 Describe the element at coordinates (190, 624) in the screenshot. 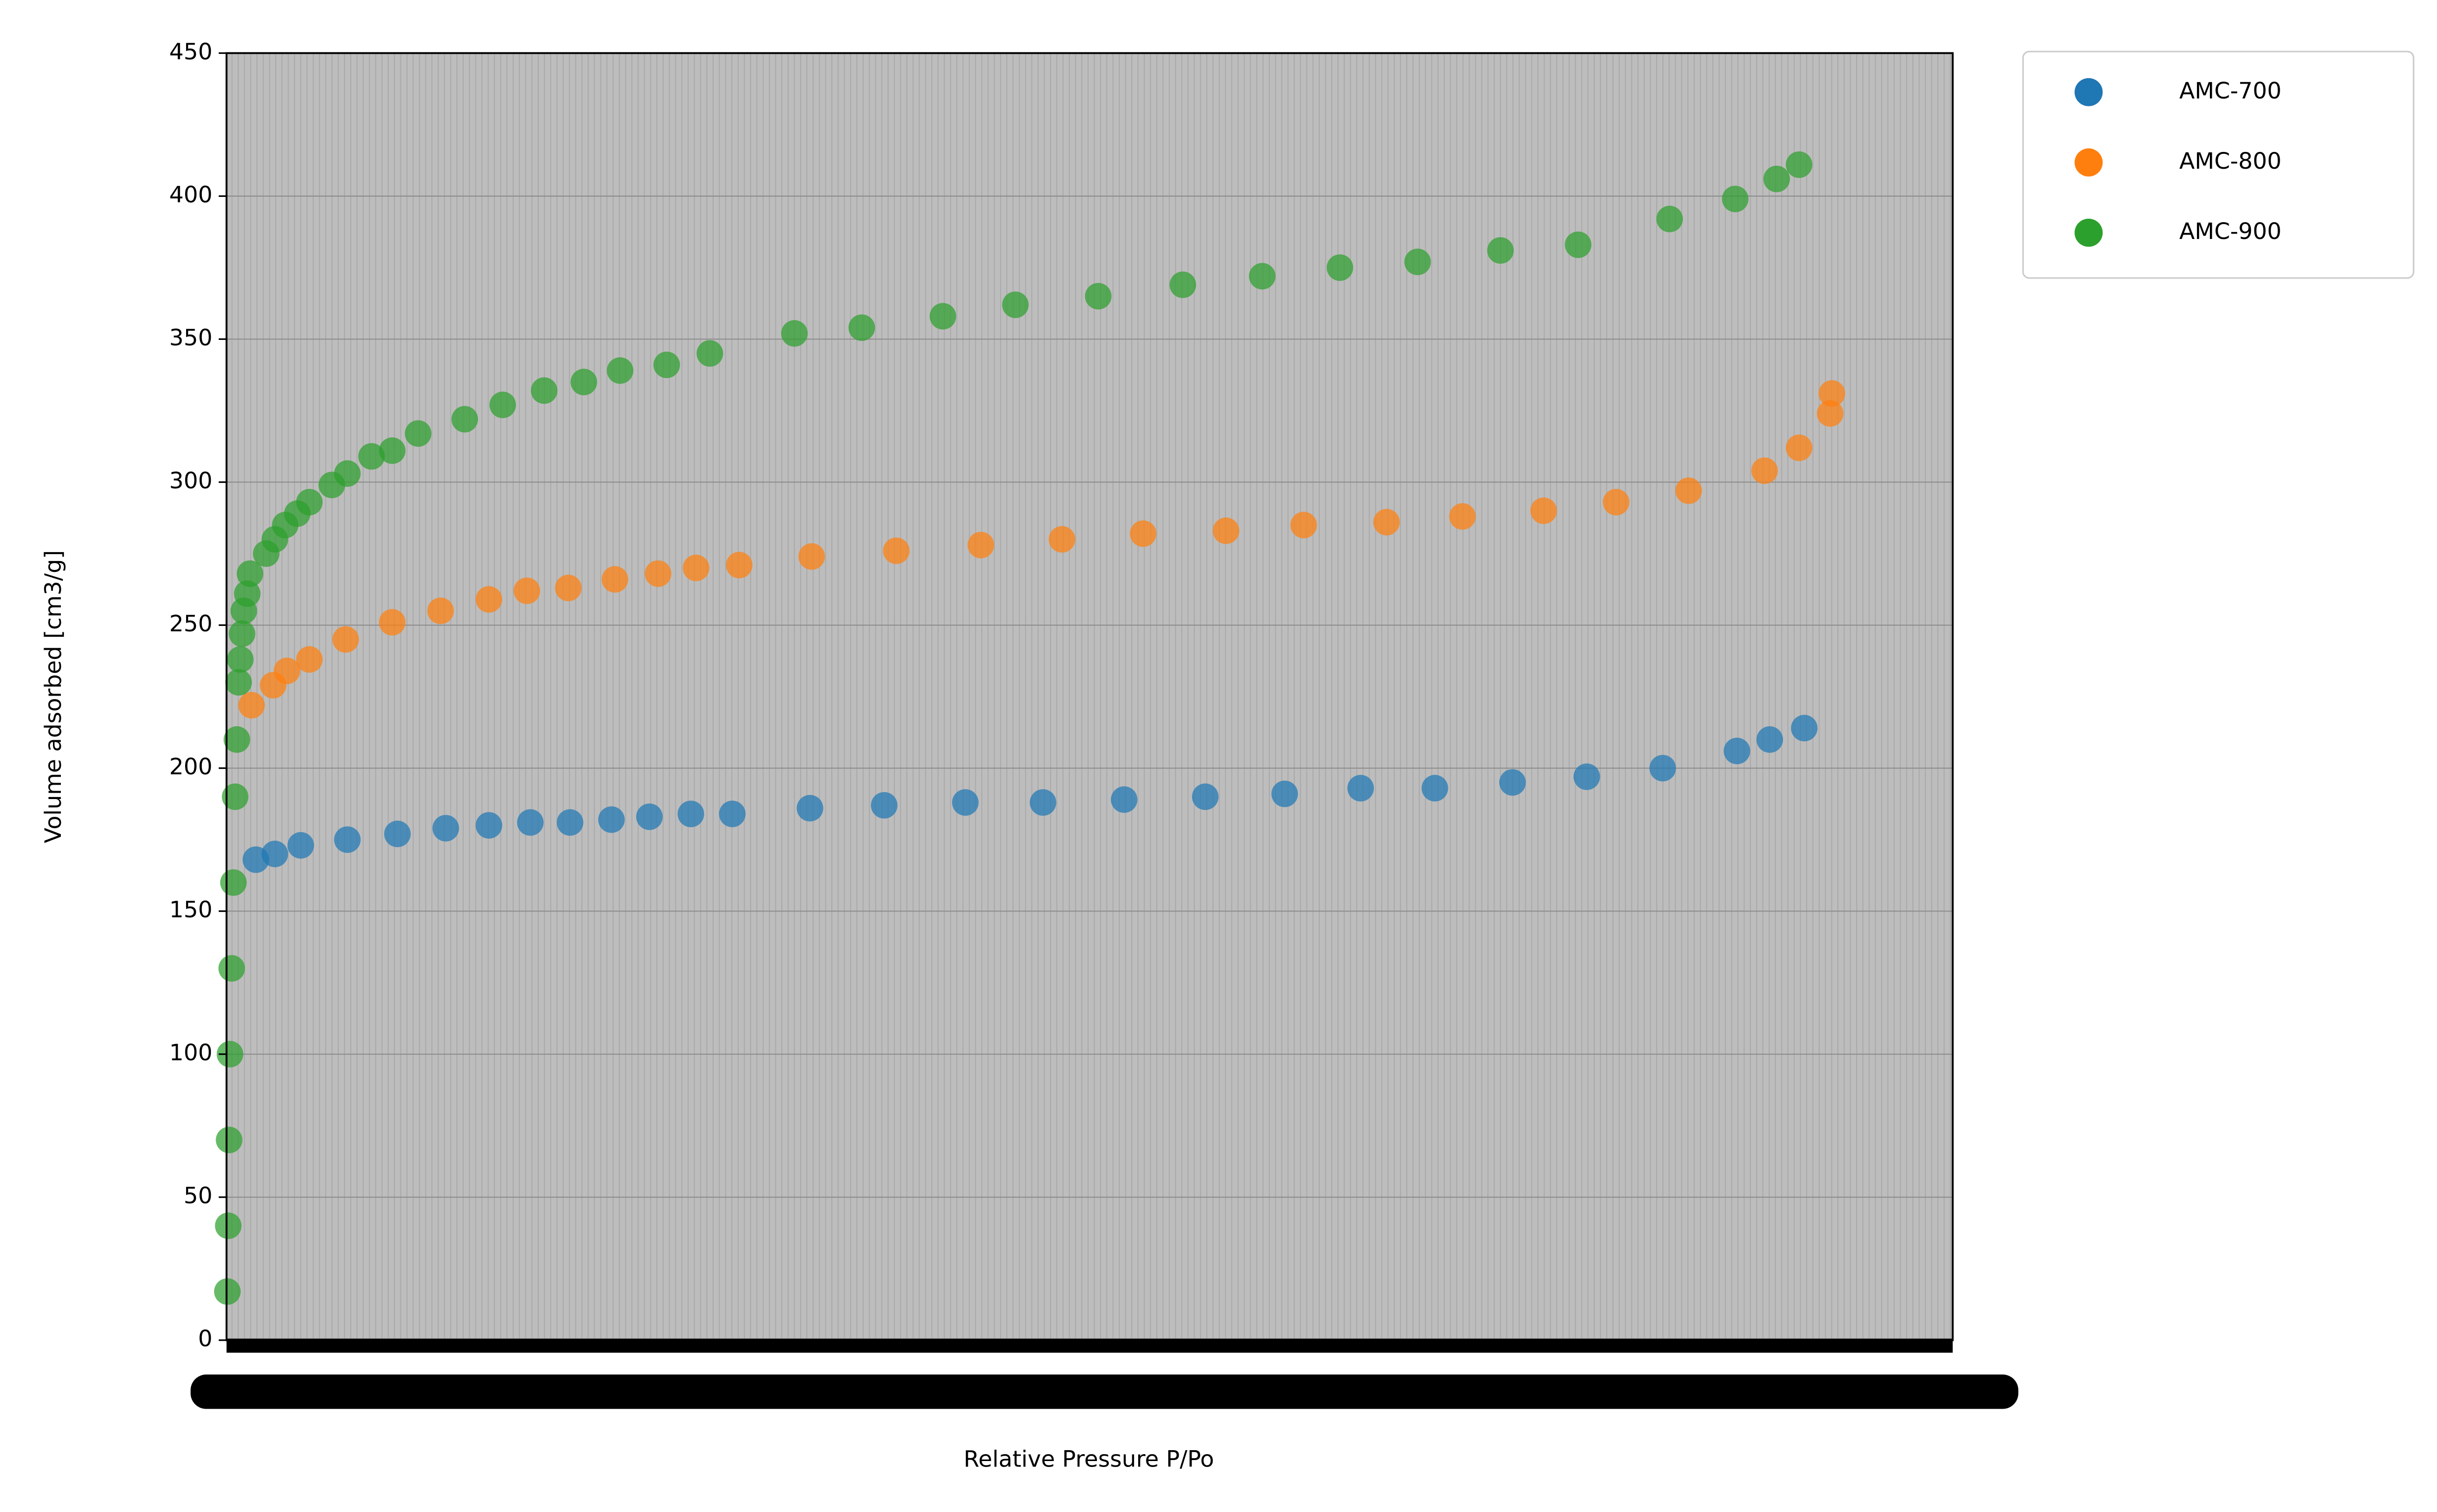

I see `y-tick-label: 250` at that location.